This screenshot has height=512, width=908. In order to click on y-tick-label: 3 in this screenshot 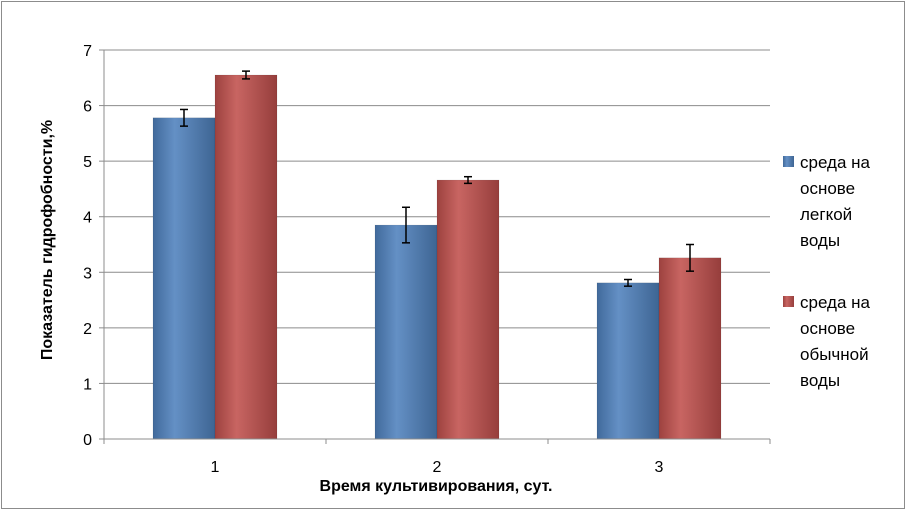, I will do `click(87, 273)`.